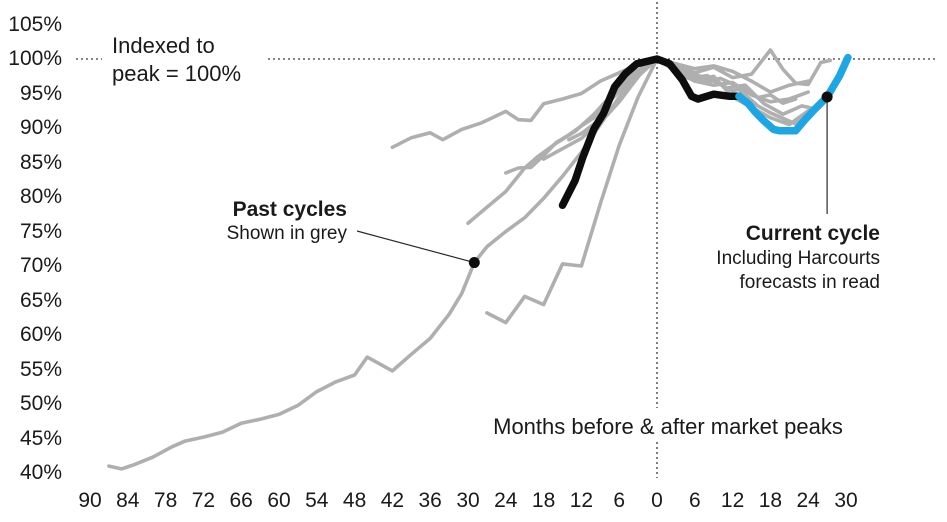 The width and height of the screenshot is (947, 522). What do you see at coordinates (474, 263) in the screenshot?
I see `past-cycles-marker-dot` at bounding box center [474, 263].